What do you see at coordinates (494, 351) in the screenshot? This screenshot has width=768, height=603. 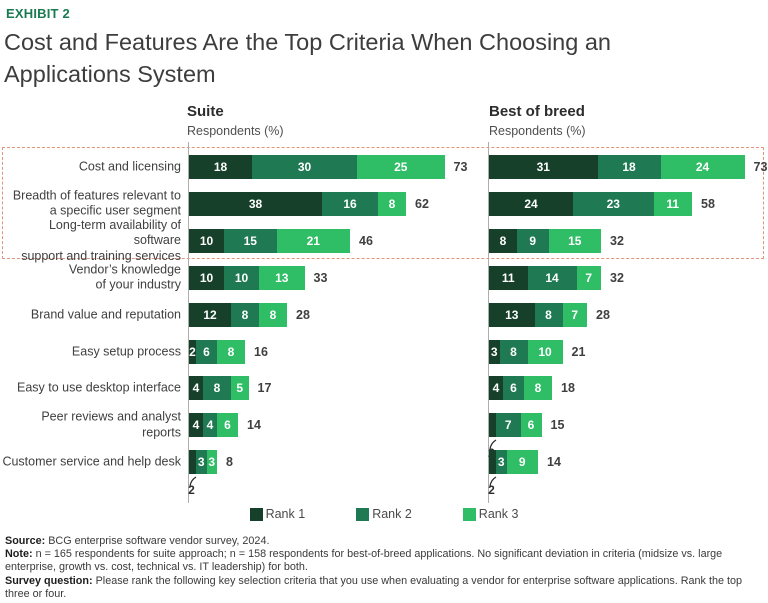 I see `bar-segment-rank1: 3` at bounding box center [494, 351].